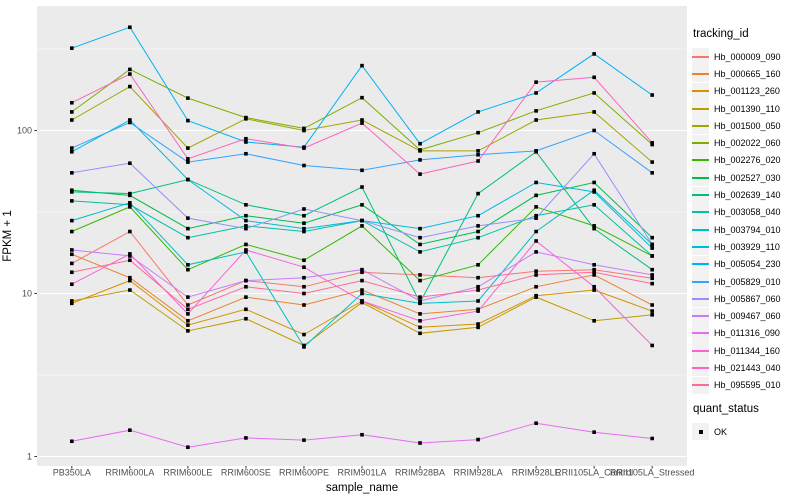  I want to click on legend-item: Hb_009467_060, so click(736, 316).